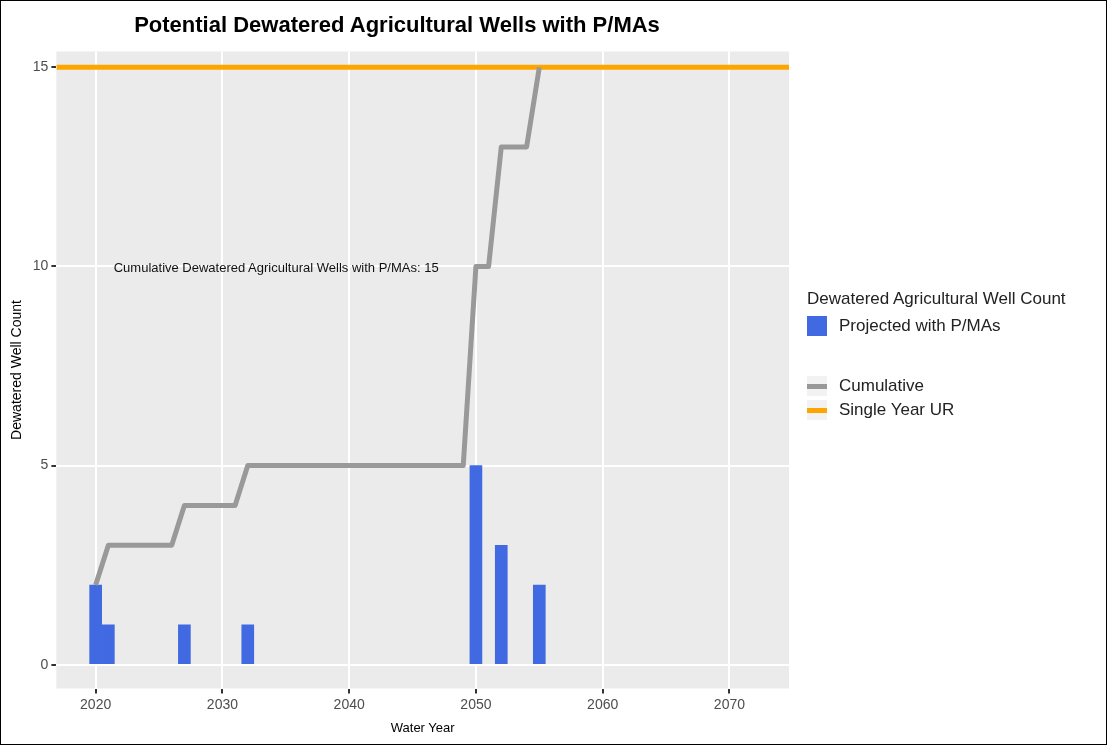  What do you see at coordinates (476, 703) in the screenshot?
I see `x-tick-label: 2050` at bounding box center [476, 703].